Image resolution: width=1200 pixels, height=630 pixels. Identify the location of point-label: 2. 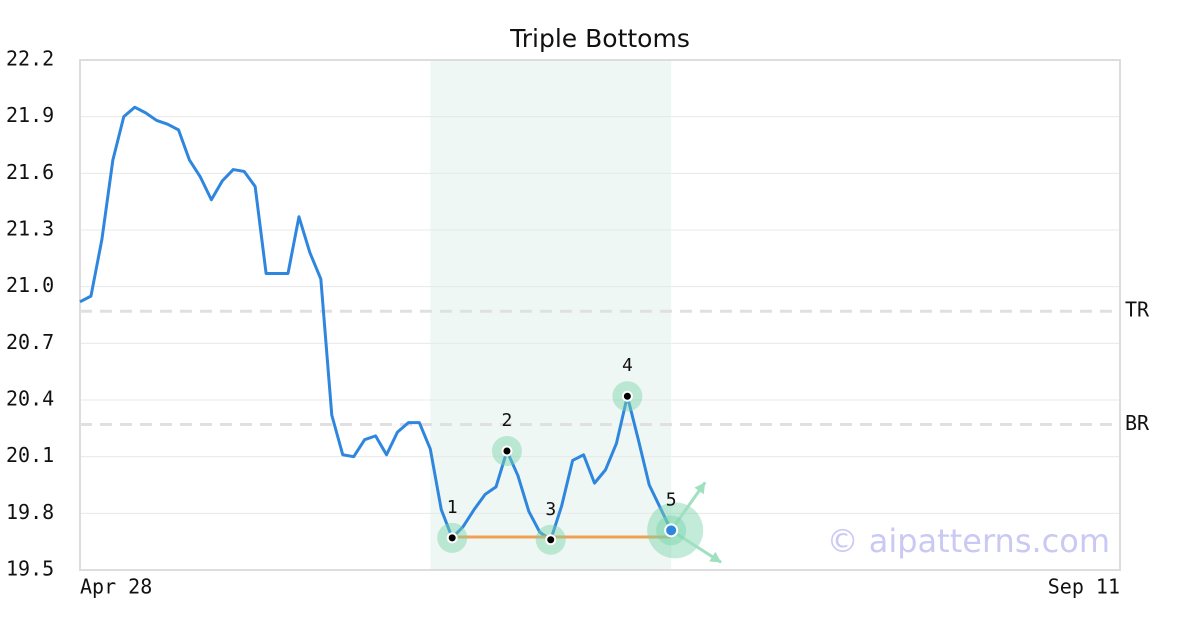
(507, 420).